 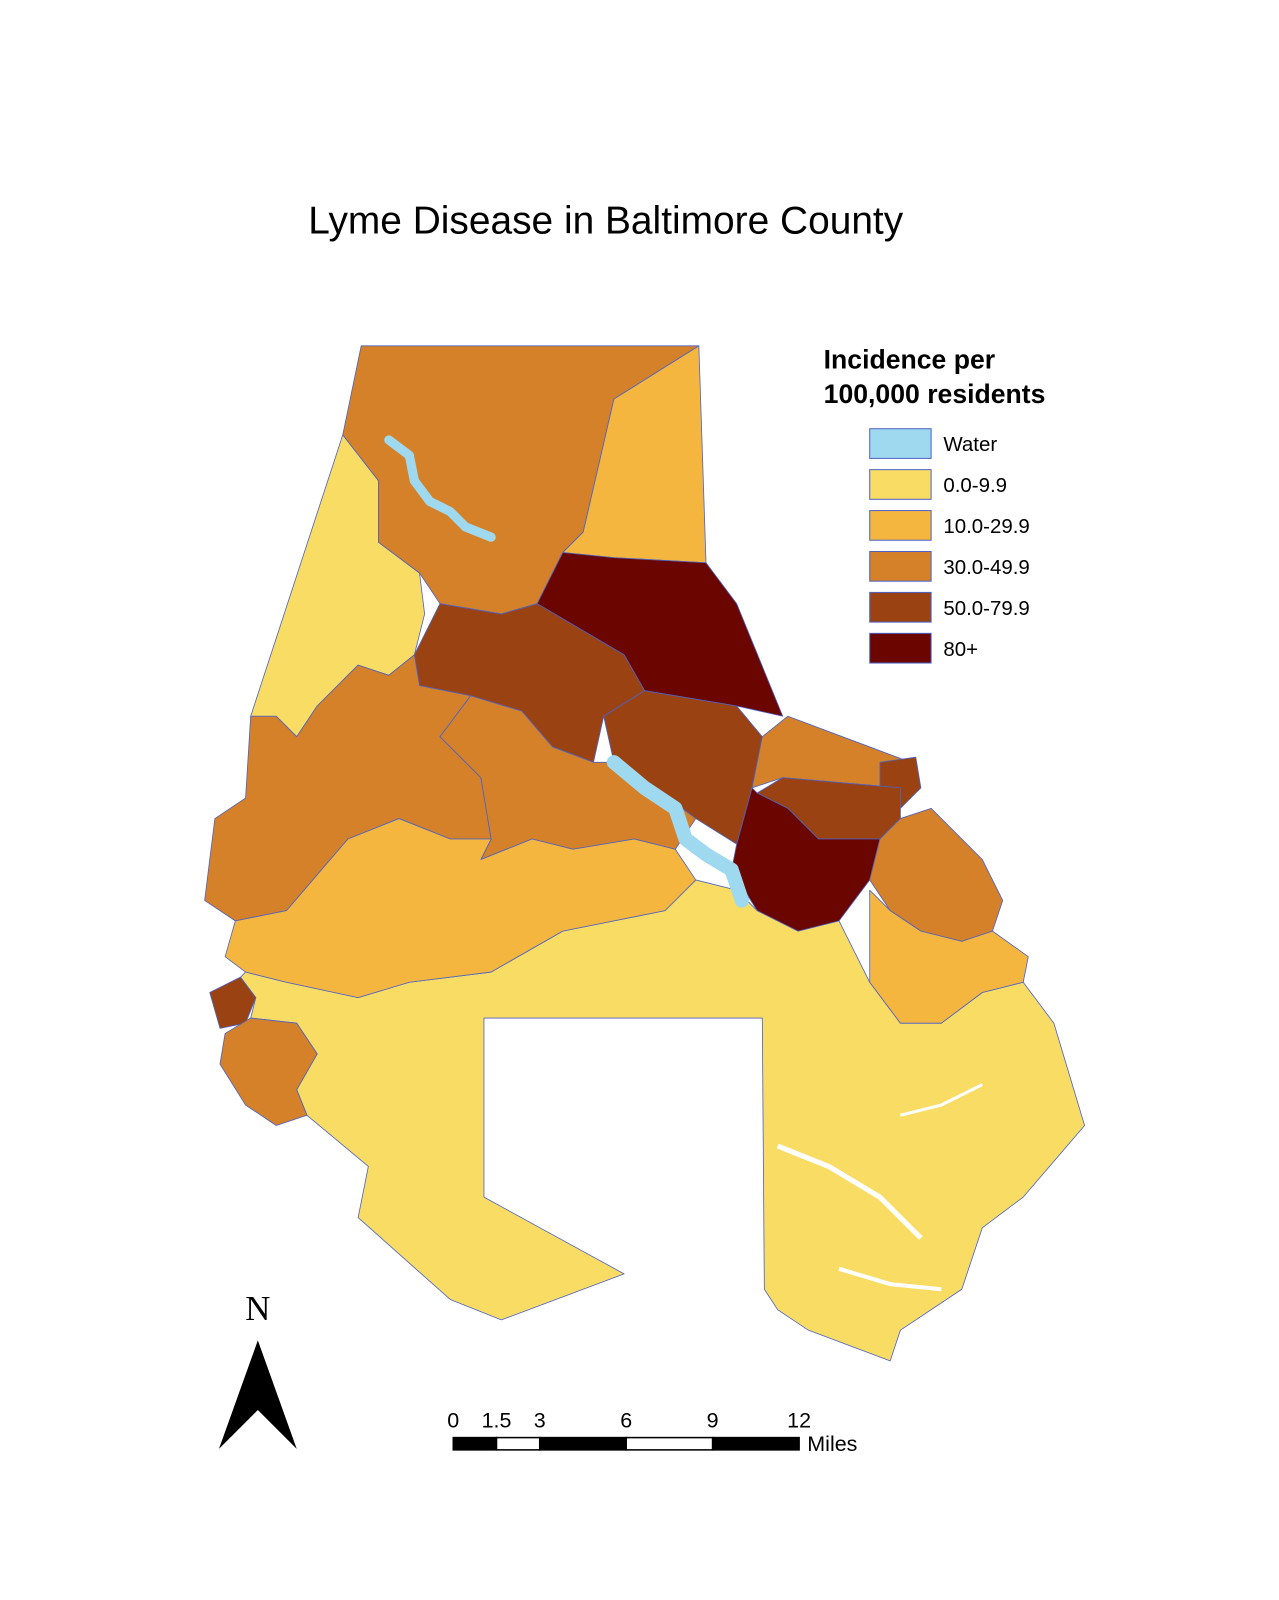 I want to click on scale-tick-label: 12, so click(x=799, y=1420).